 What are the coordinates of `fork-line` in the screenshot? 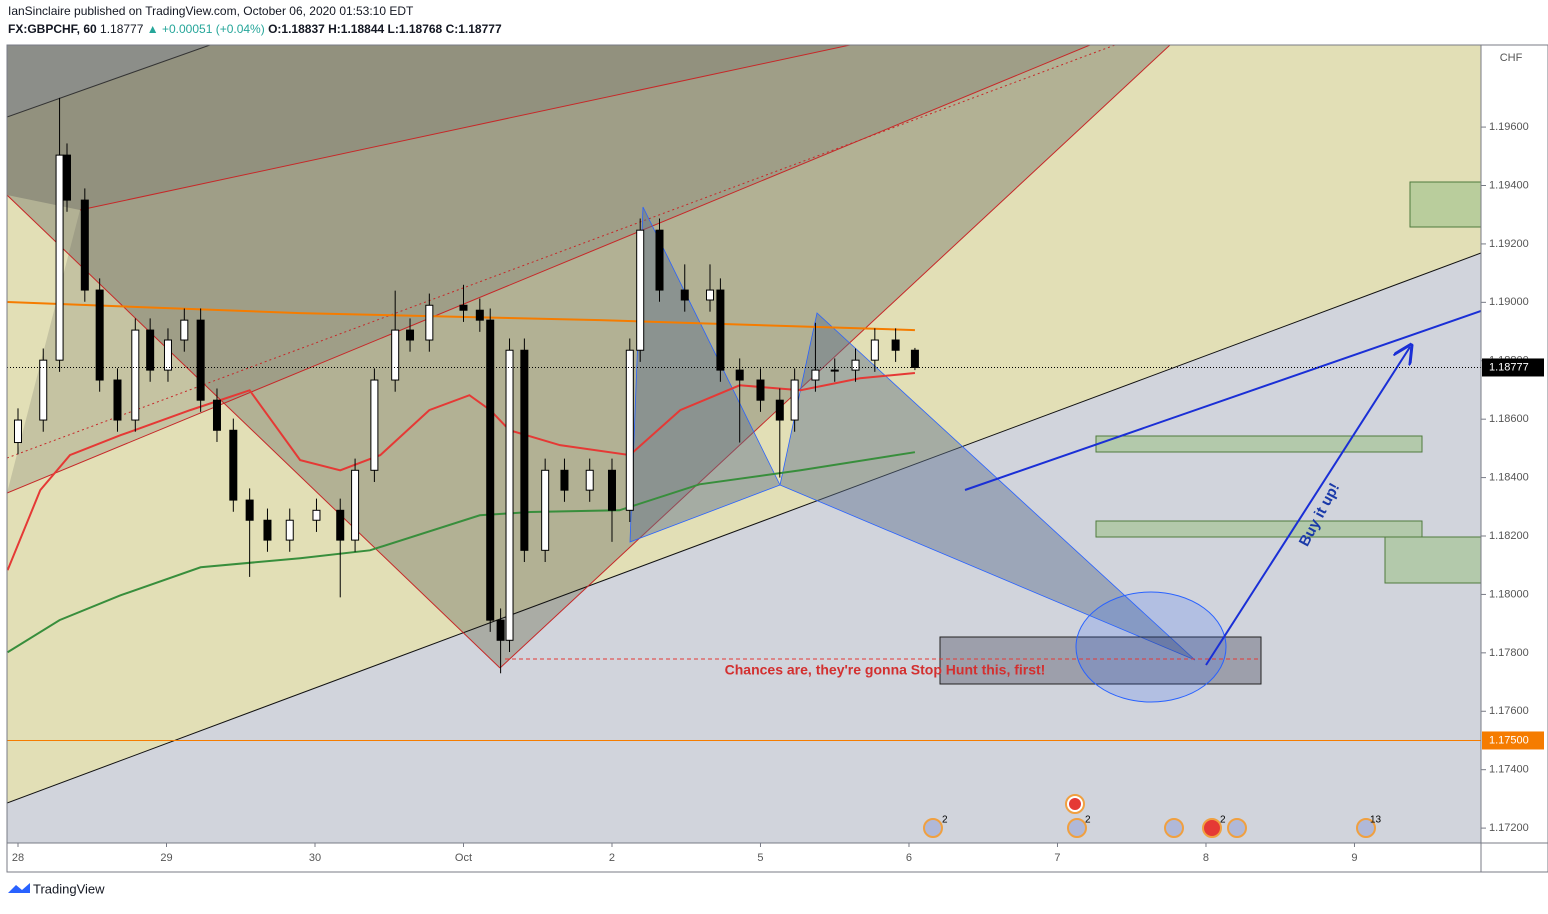 It's located at (465, 128).